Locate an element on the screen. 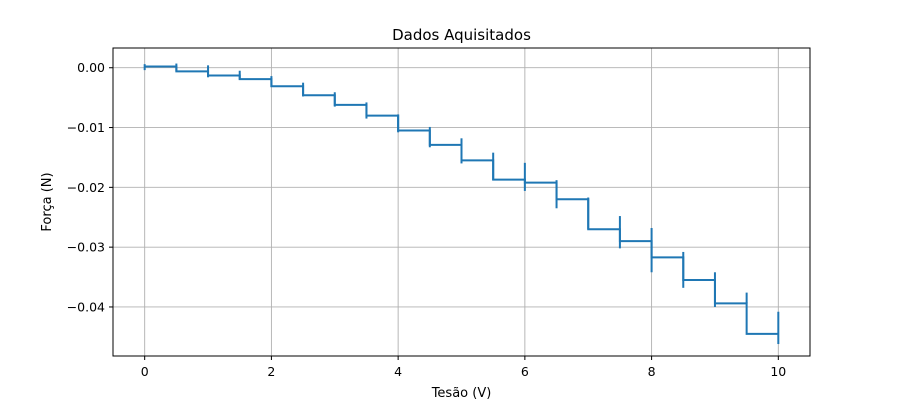 This screenshot has height=400, width=900. x-tick-label: 10 is located at coordinates (778, 371).